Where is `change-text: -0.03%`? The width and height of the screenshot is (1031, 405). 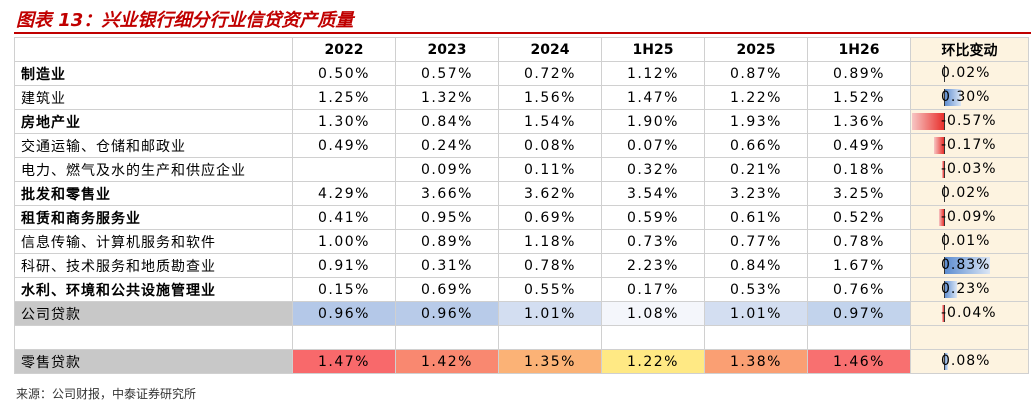
change-text: -0.03% is located at coordinates (969, 169).